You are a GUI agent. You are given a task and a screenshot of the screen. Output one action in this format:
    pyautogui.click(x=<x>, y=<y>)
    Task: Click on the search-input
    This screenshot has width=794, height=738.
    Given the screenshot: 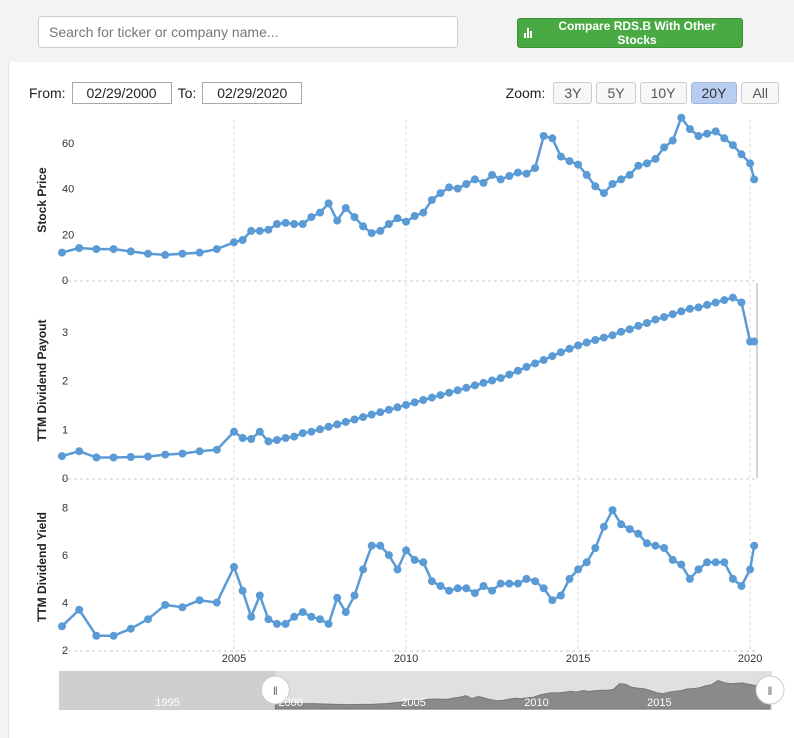 What is the action you would take?
    pyautogui.click(x=248, y=32)
    